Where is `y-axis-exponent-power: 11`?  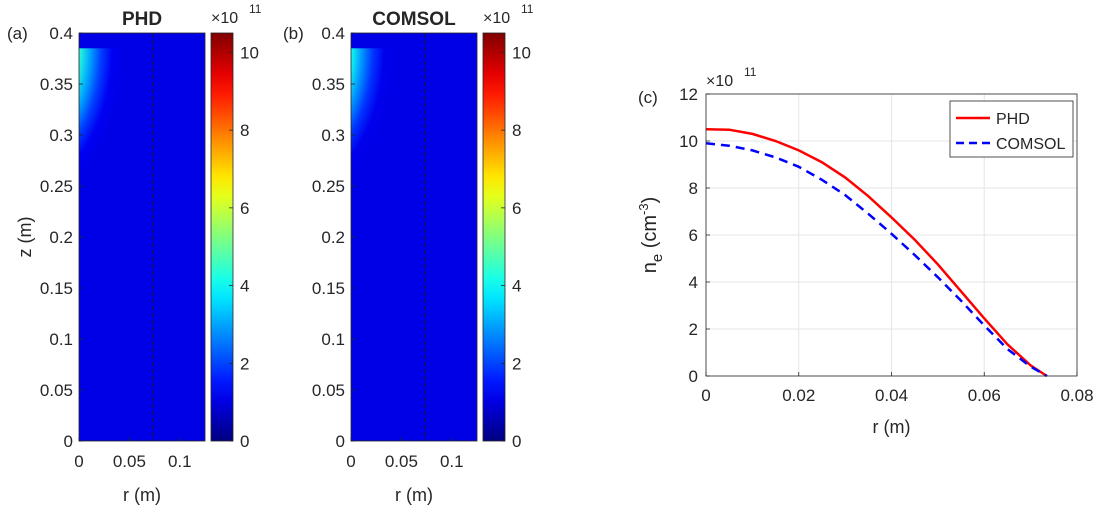
y-axis-exponent-power: 11 is located at coordinates (750, 72).